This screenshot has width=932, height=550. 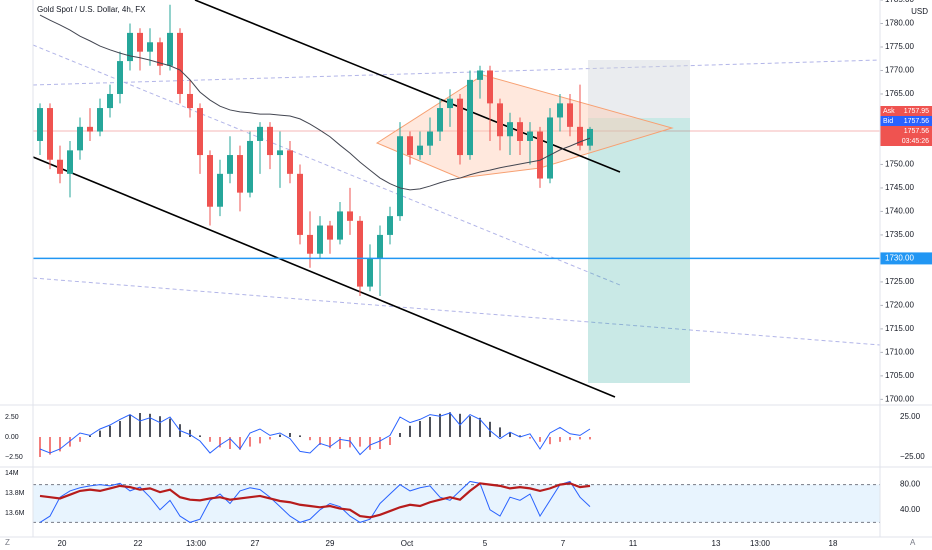 I want to click on stoch-left-tick-label: 14M, so click(x=12, y=473).